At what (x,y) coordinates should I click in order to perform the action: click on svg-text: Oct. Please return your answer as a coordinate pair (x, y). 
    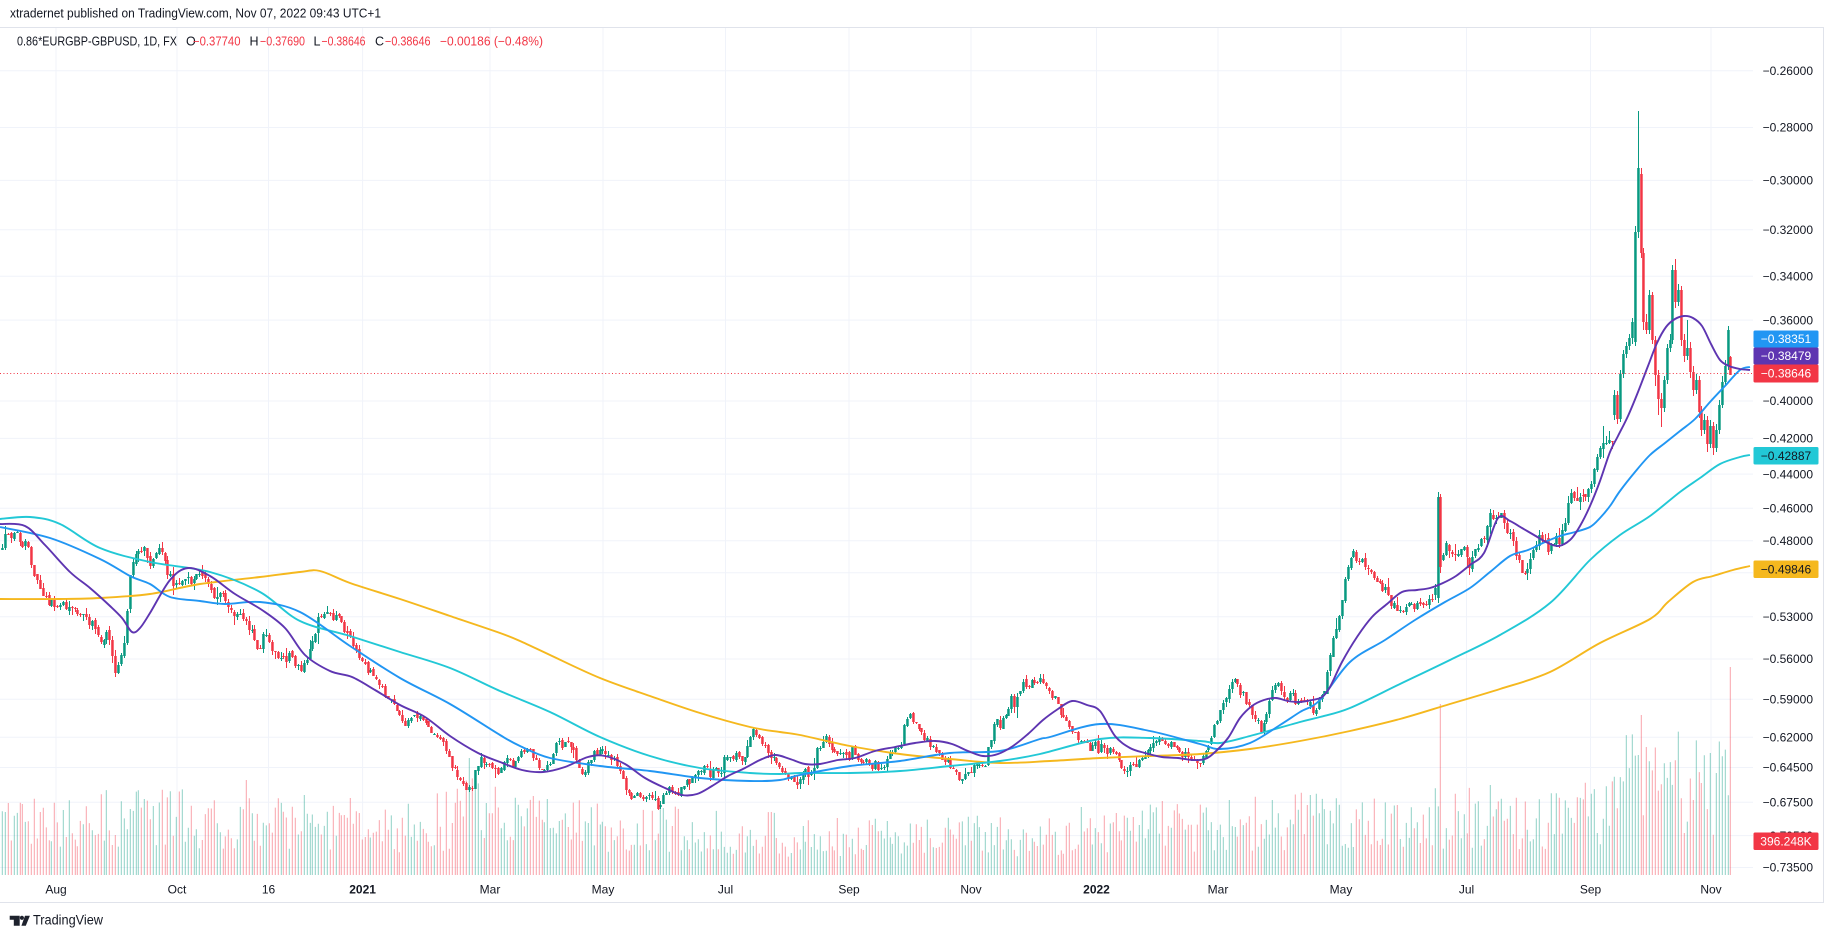
    Looking at the image, I should click on (177, 890).